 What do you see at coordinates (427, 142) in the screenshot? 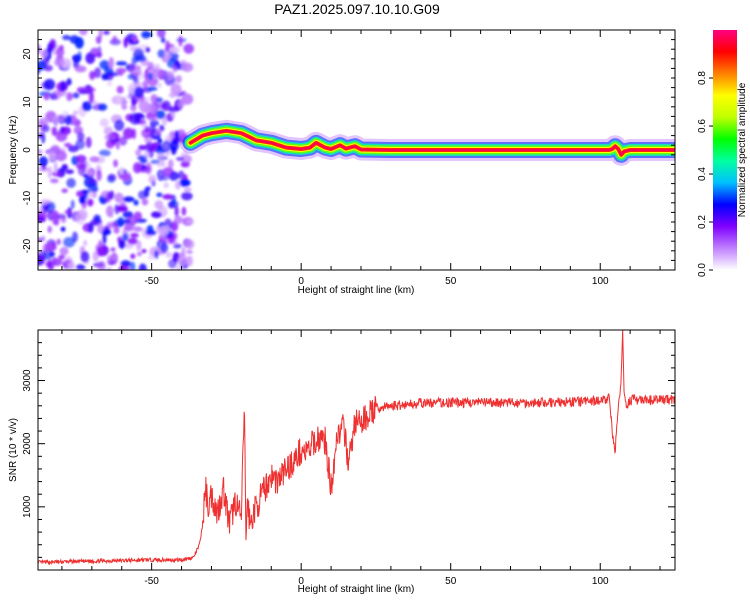
I see `spectrogram-ridge` at bounding box center [427, 142].